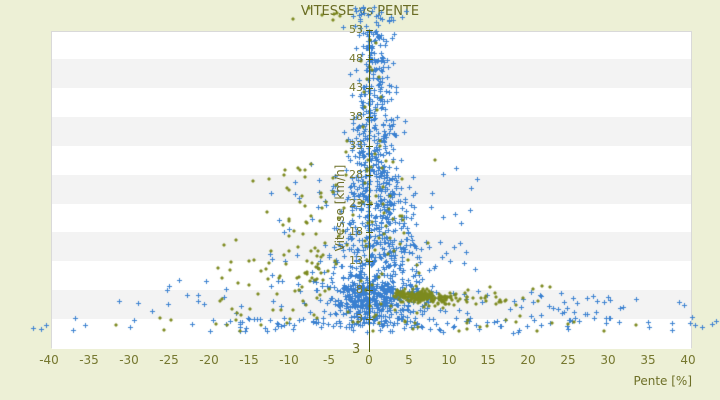 The width and height of the screenshot is (720, 400). Describe the element at coordinates (129, 360) in the screenshot. I see `x-tick-label--30: -30` at that location.